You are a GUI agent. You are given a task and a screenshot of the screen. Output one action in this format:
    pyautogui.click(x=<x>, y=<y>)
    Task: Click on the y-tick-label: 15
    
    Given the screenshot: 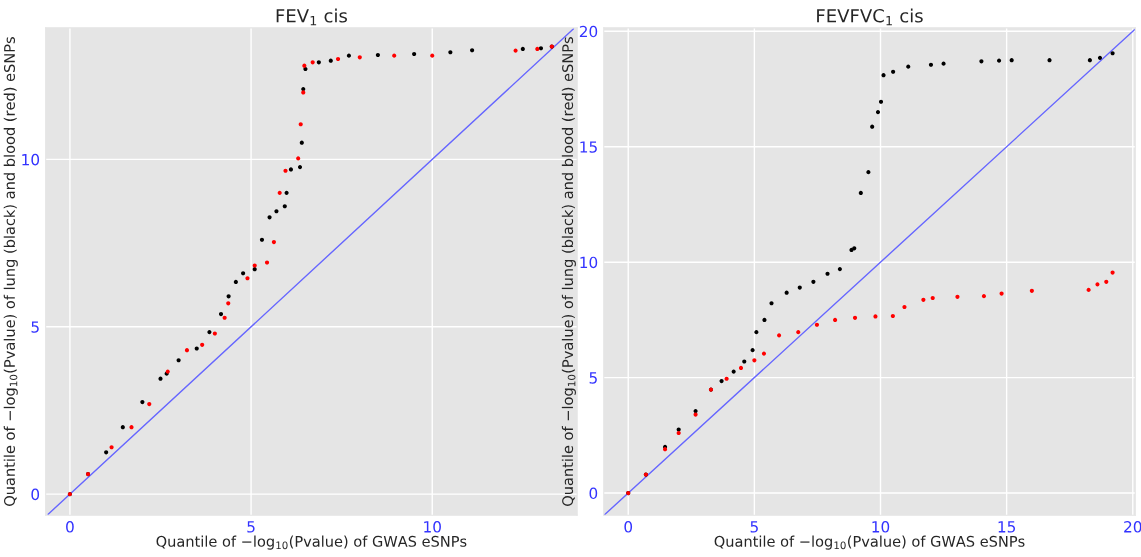 What is the action you would take?
    pyautogui.click(x=588, y=147)
    